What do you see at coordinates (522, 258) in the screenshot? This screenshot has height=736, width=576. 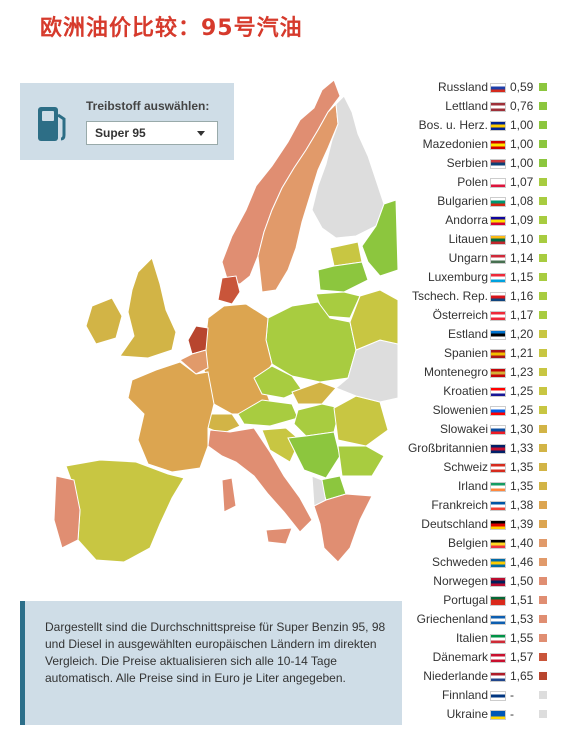 I see `legend-price: 1,14` at bounding box center [522, 258].